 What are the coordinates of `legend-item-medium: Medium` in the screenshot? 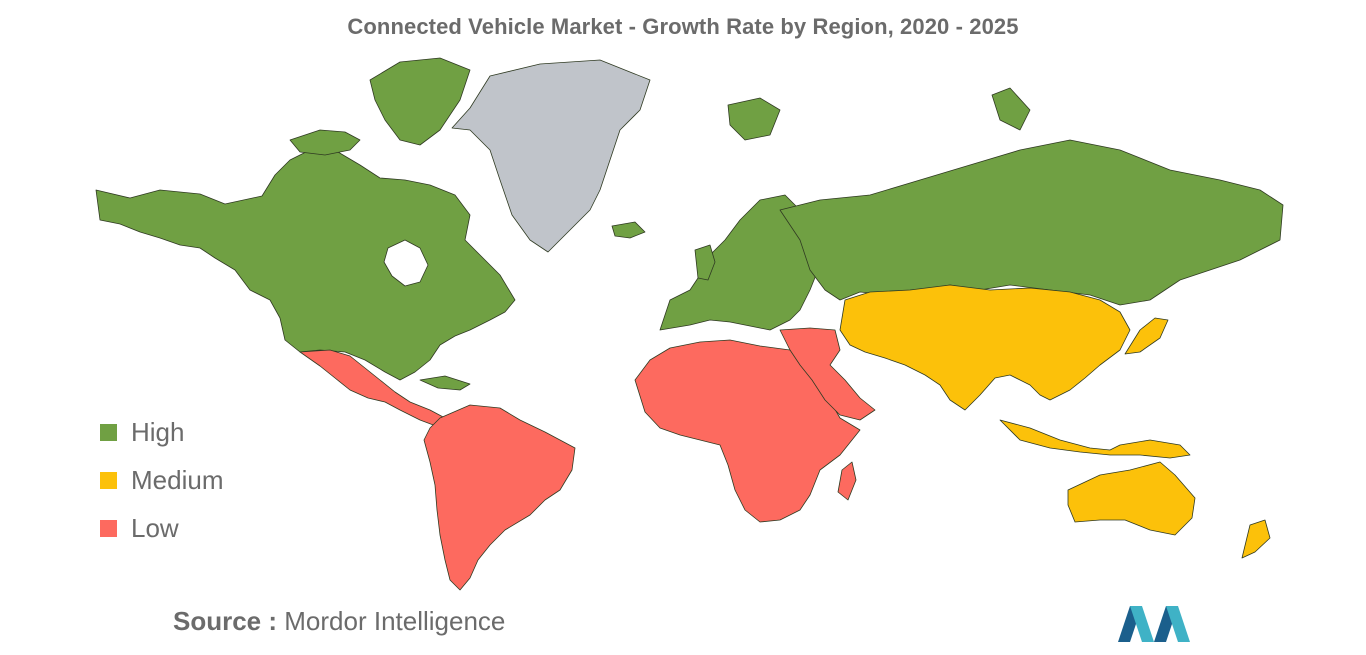 It's located at (161, 480).